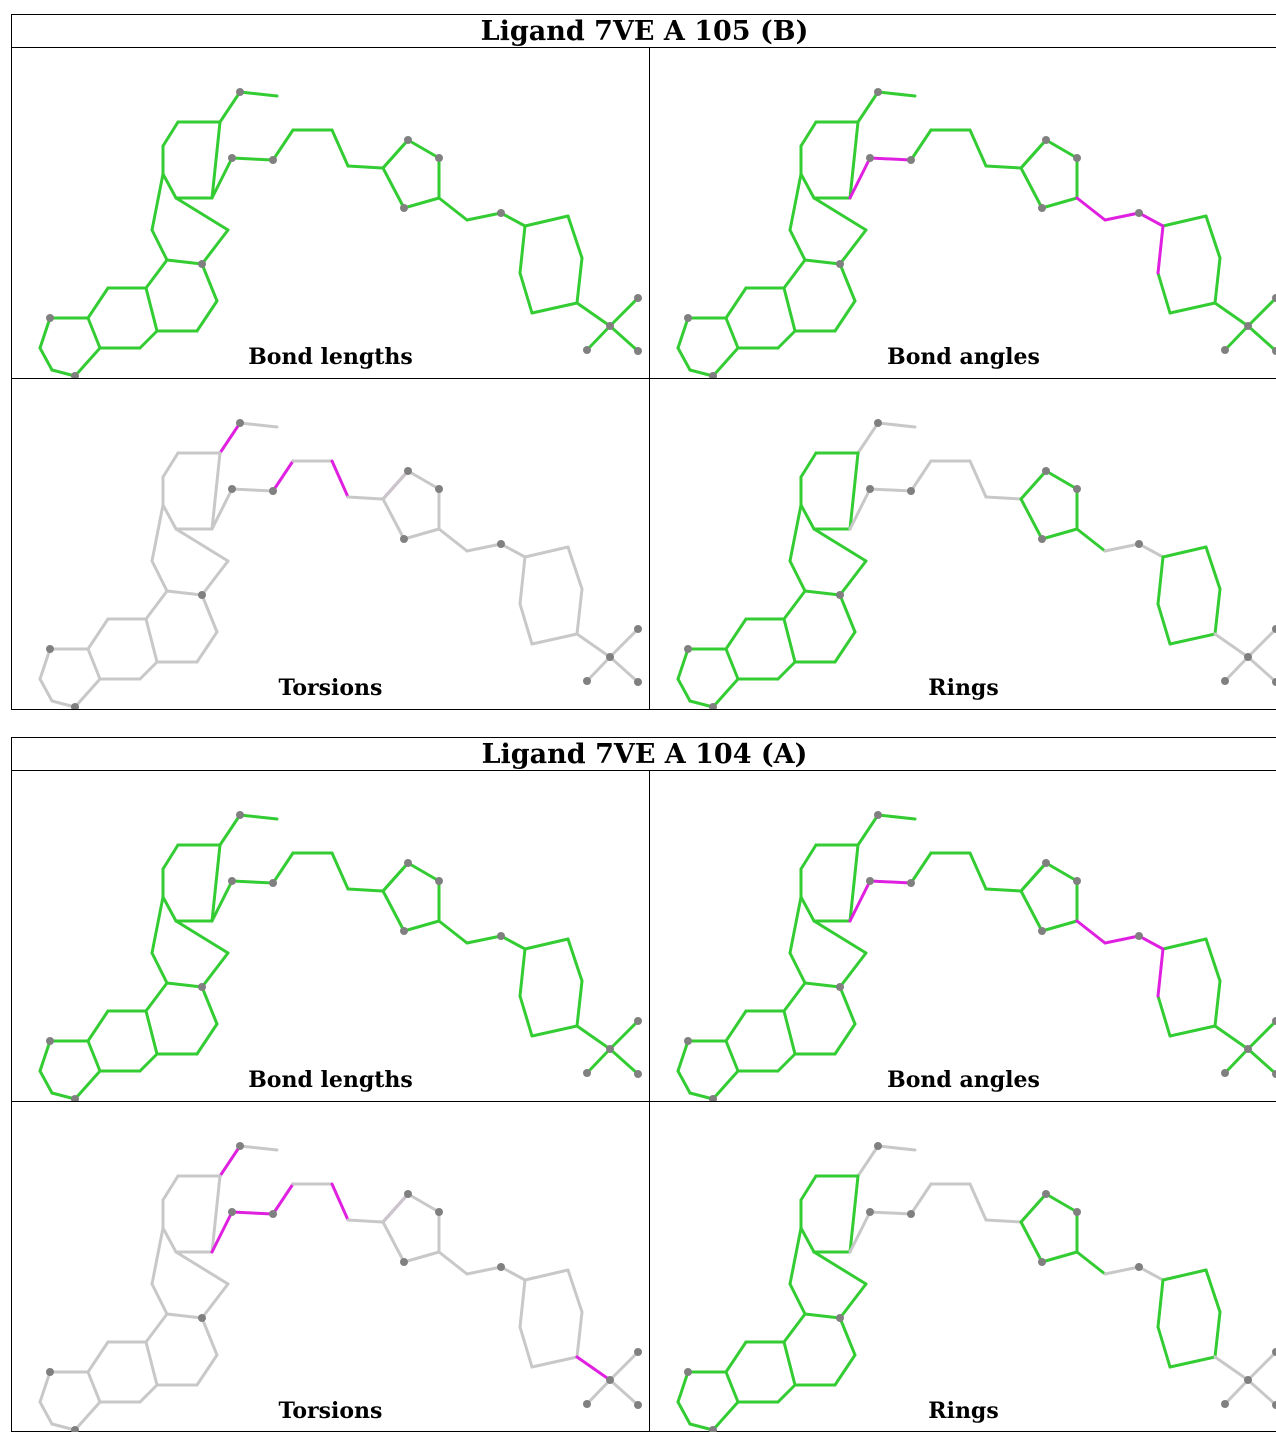  Describe the element at coordinates (330, 688) in the screenshot. I see `view-caption: Torsions` at that location.